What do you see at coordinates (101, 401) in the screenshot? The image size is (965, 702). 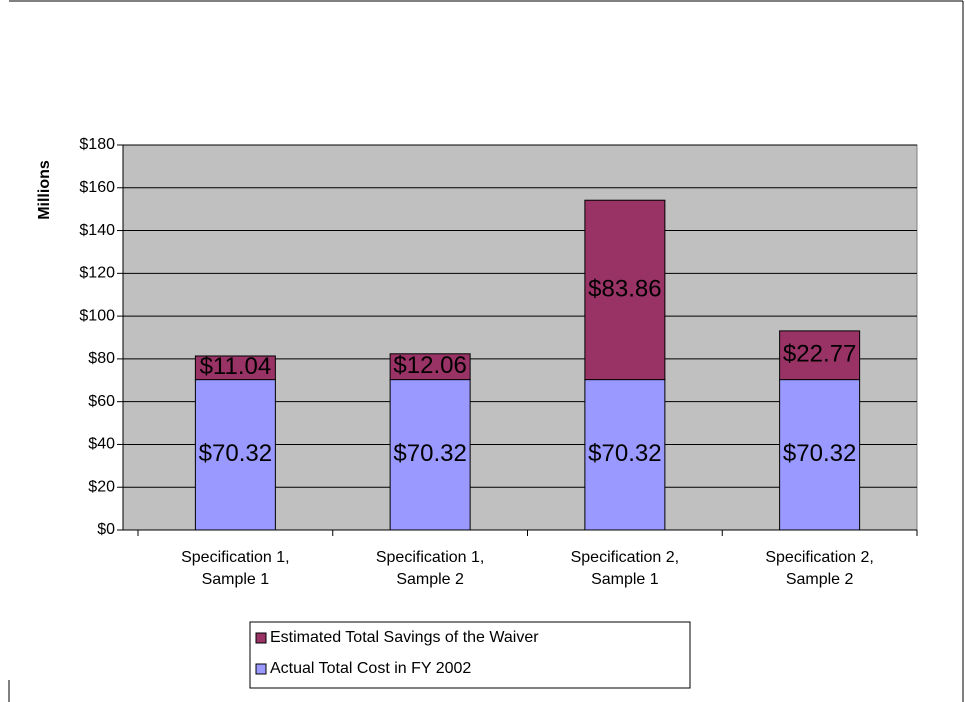 I see `y-tick-label: $60` at bounding box center [101, 401].